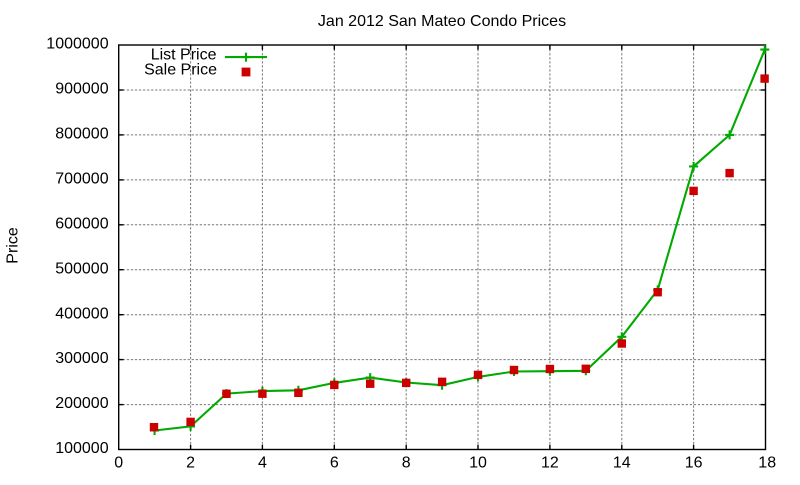 Image resolution: width=800 pixels, height=485 pixels. Describe the element at coordinates (767, 462) in the screenshot. I see `svg-text: 18` at that location.